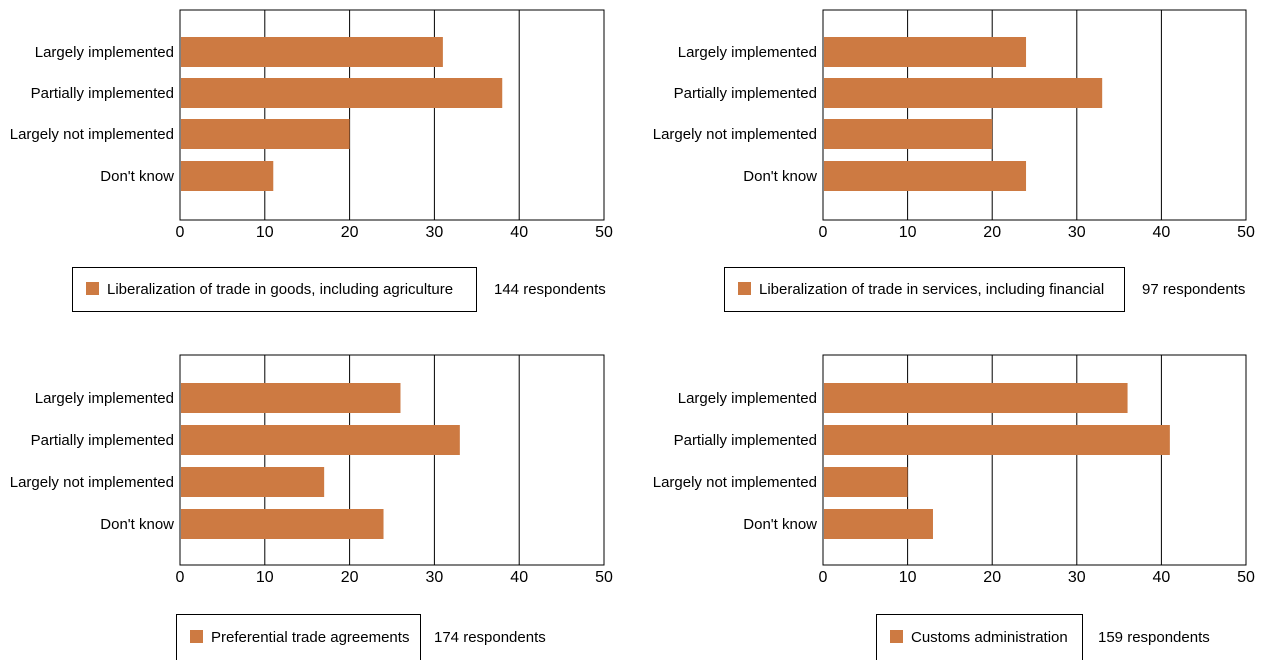 Image resolution: width=1268 pixels, height=665 pixels. Describe the element at coordinates (989, 637) in the screenshot. I see `legend-label: Customs administration` at that location.